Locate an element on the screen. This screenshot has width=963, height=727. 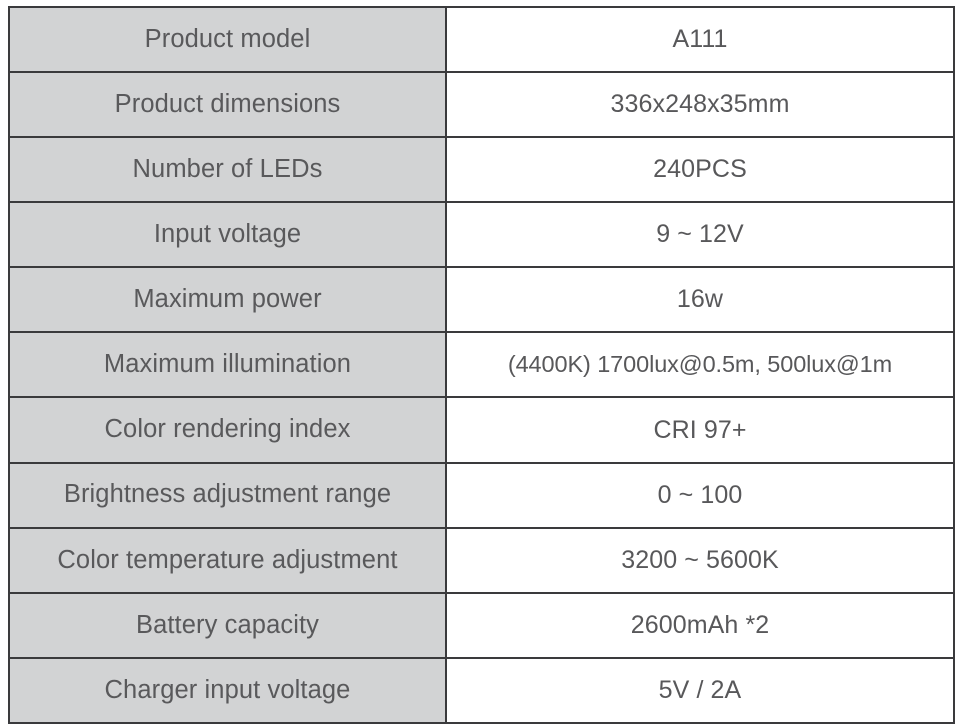
table-row: Color temperature adjustment 3200 ~ 5600K is located at coordinates (481, 560).